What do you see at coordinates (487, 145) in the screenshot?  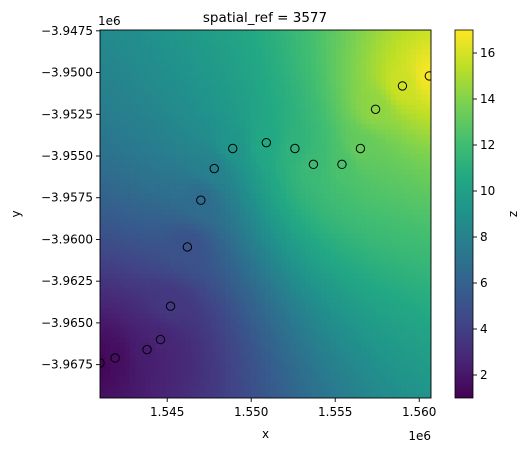 I see `colorbar-tick-label: 12` at bounding box center [487, 145].